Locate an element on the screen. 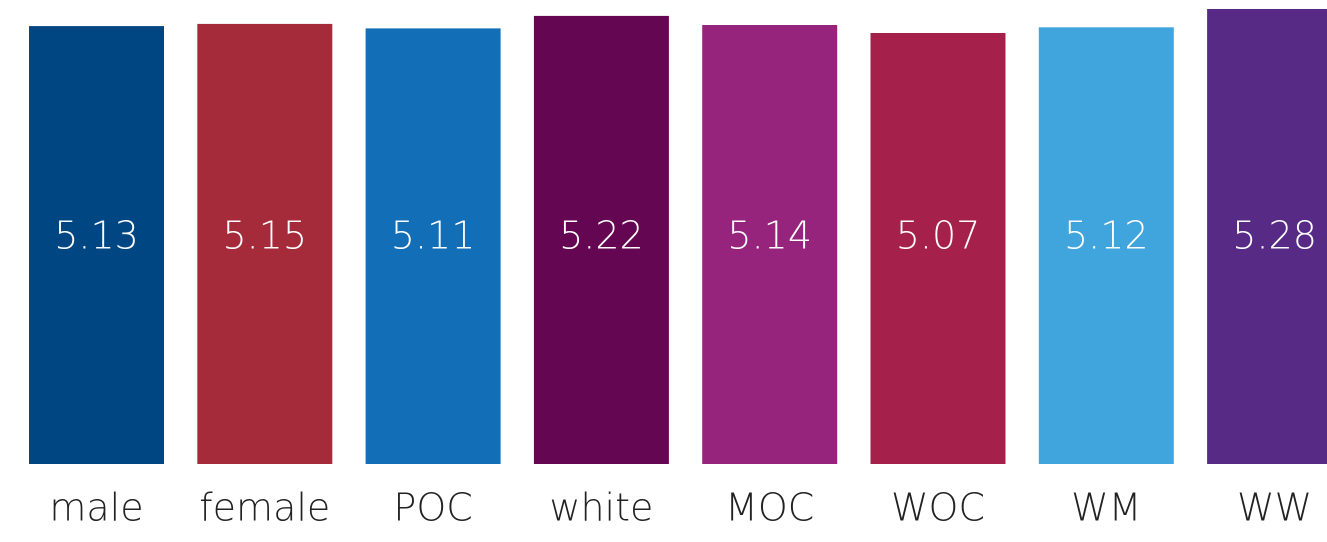 The height and width of the screenshot is (542, 1327). bar-white is located at coordinates (601, 240).